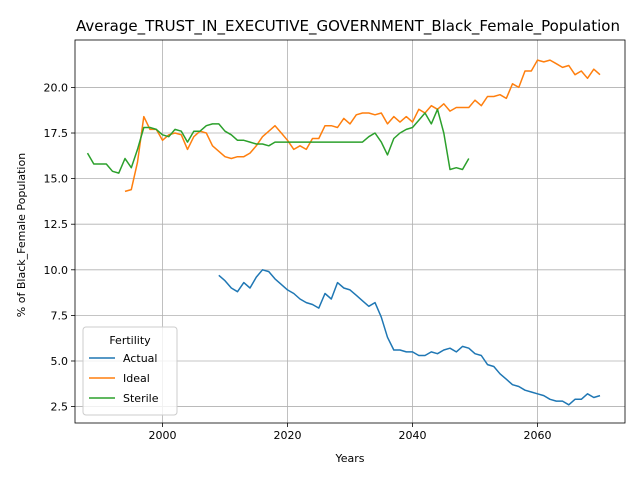 The height and width of the screenshot is (485, 640). What do you see at coordinates (60, 315) in the screenshot?
I see `y-tick-label: 7.5` at bounding box center [60, 315].